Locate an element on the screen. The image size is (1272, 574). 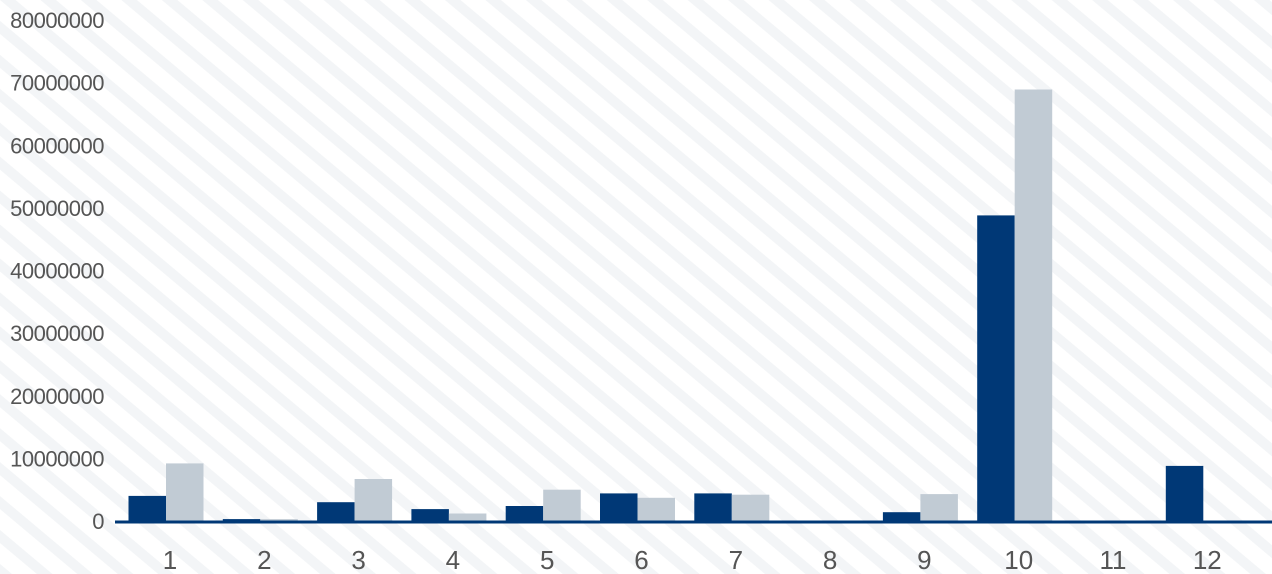
y-tick-label: 20000000 is located at coordinates (57, 396).